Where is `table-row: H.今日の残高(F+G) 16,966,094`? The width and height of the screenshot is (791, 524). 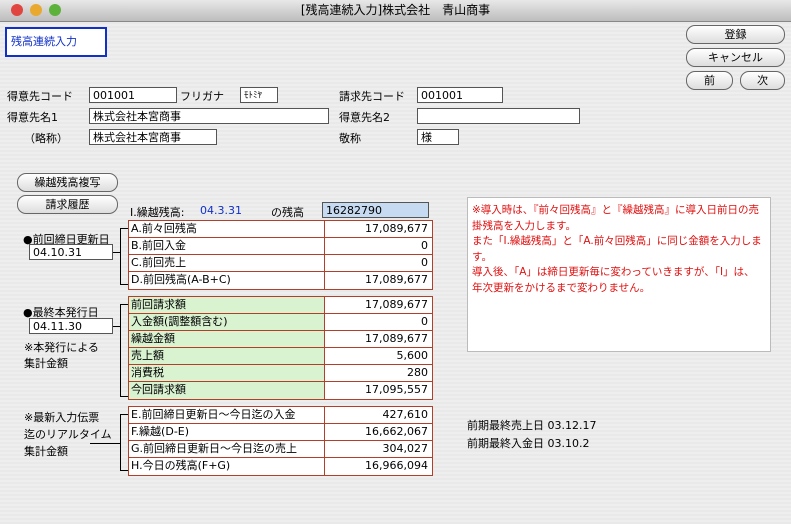
table-row: H.今日の残高(F+G) 16,966,094 is located at coordinates (280, 466).